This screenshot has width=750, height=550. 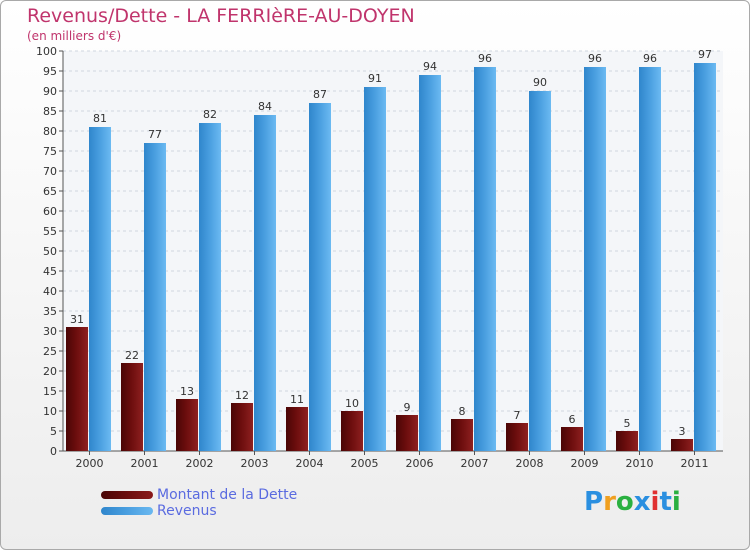 What do you see at coordinates (50, 71) in the screenshot?
I see `y-tick-label: 95` at bounding box center [50, 71].